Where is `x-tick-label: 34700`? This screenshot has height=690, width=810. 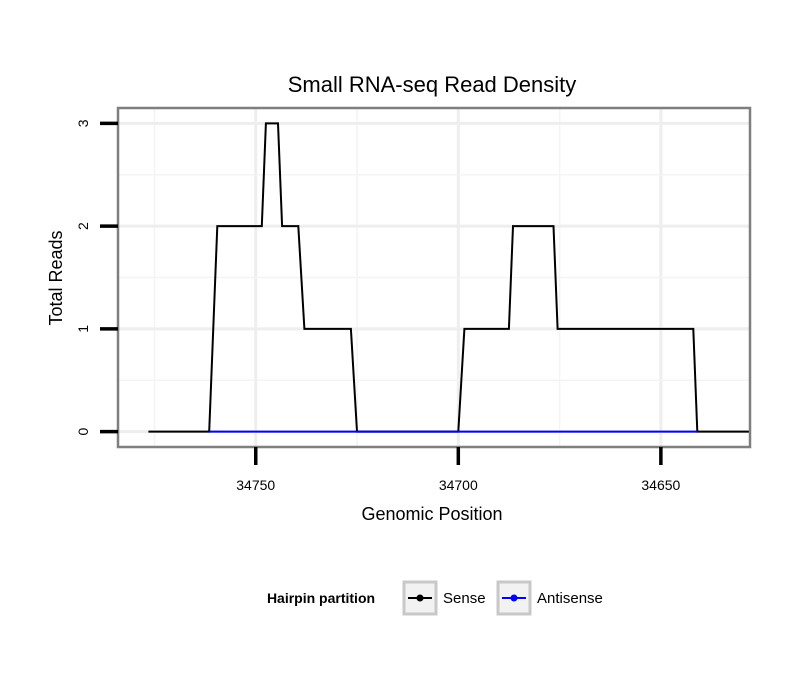 x-tick-label: 34700 is located at coordinates (458, 485).